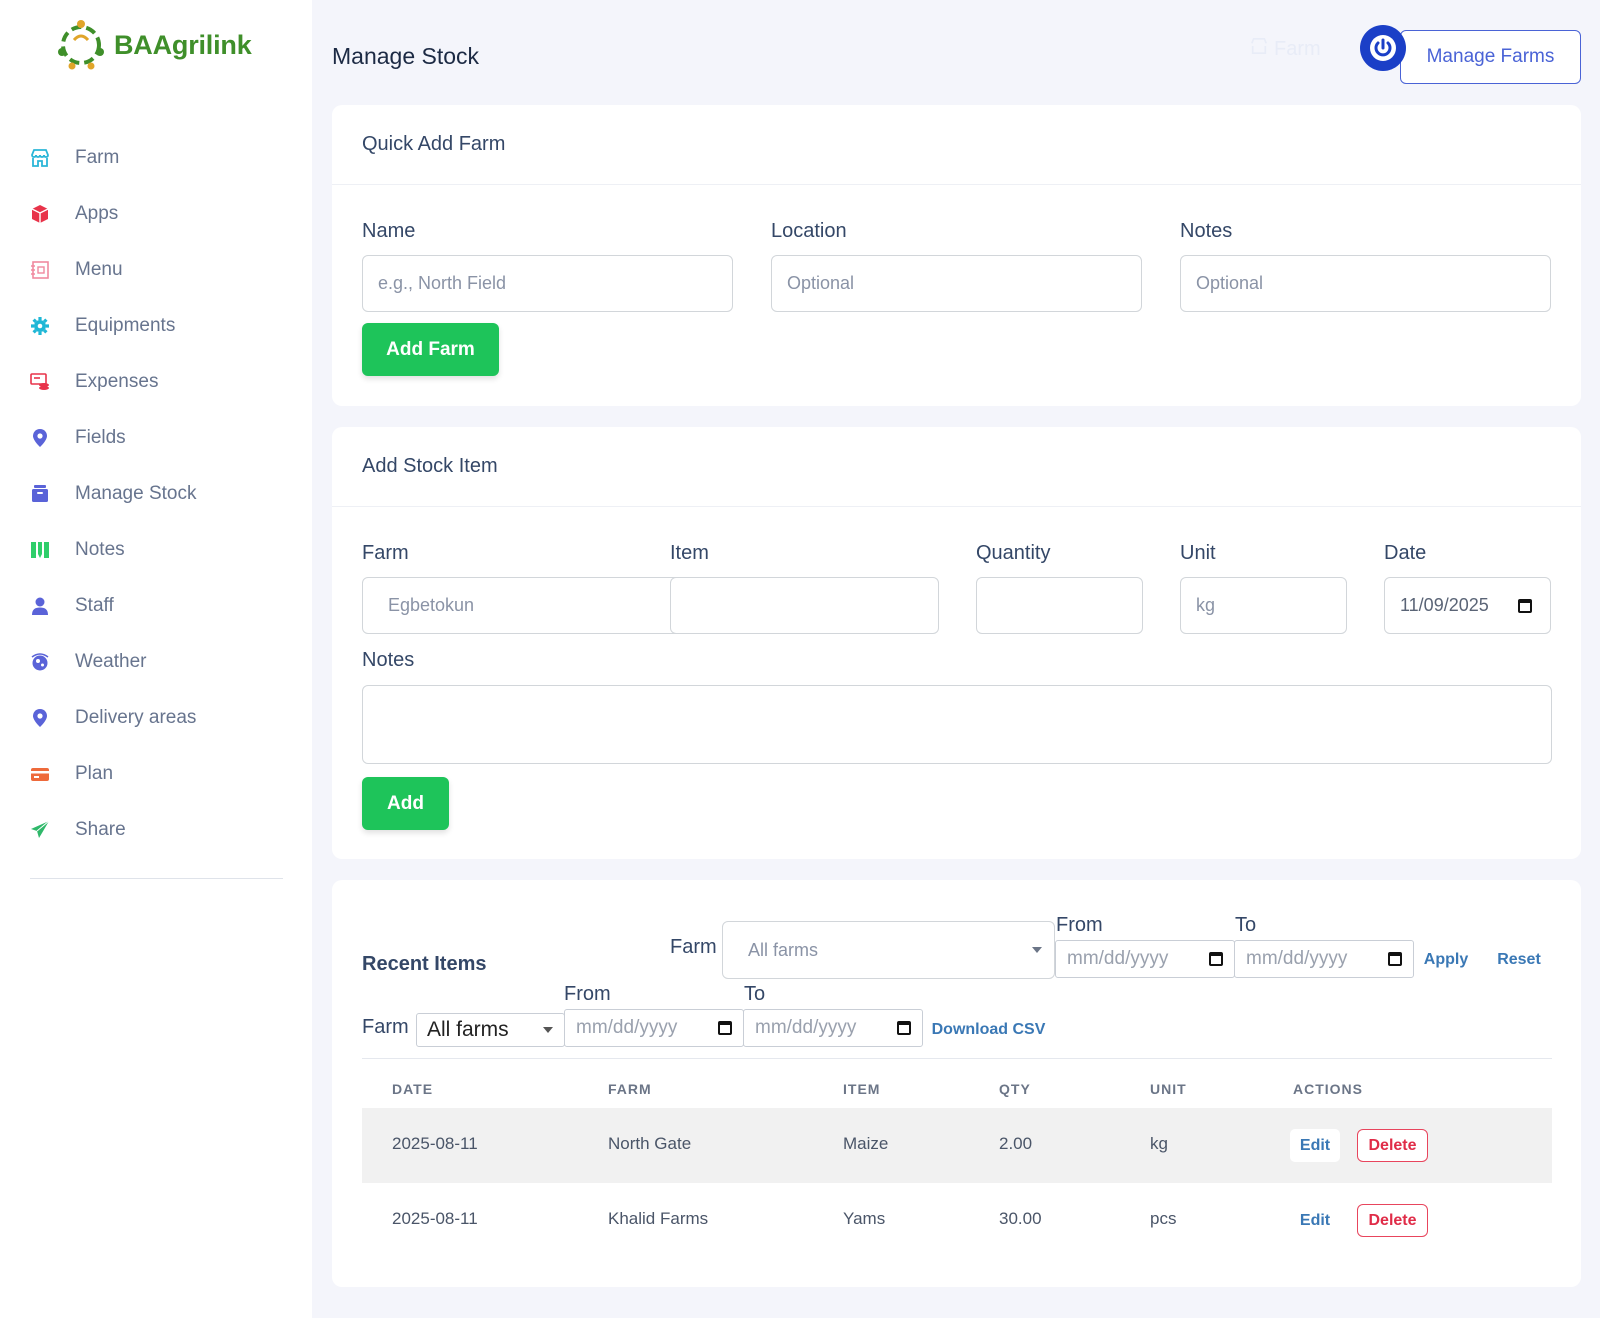 The height and width of the screenshot is (1318, 1600). I want to click on sidebar-item-fields: Fields, so click(156, 438).